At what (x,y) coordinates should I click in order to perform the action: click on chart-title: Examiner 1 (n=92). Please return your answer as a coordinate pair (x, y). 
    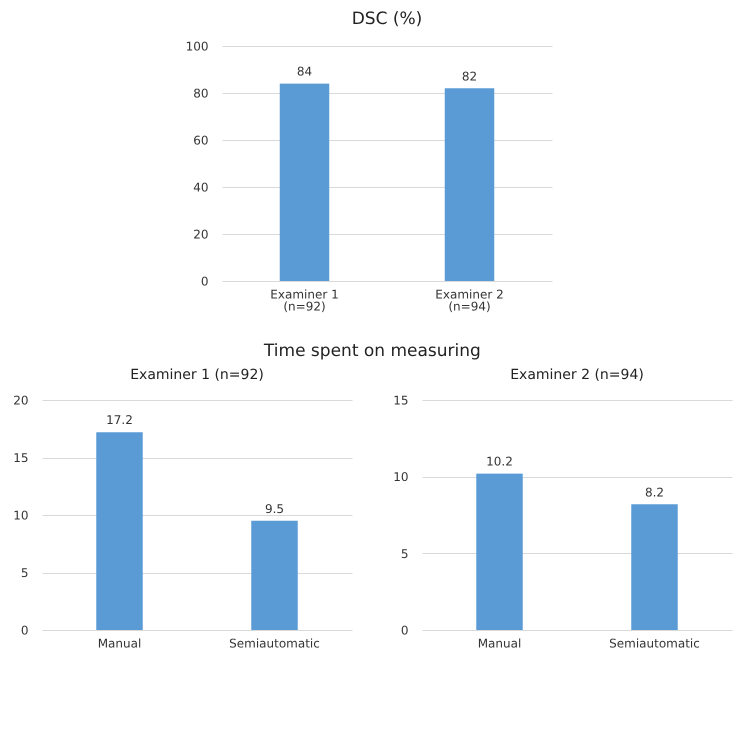
    Looking at the image, I should click on (197, 375).